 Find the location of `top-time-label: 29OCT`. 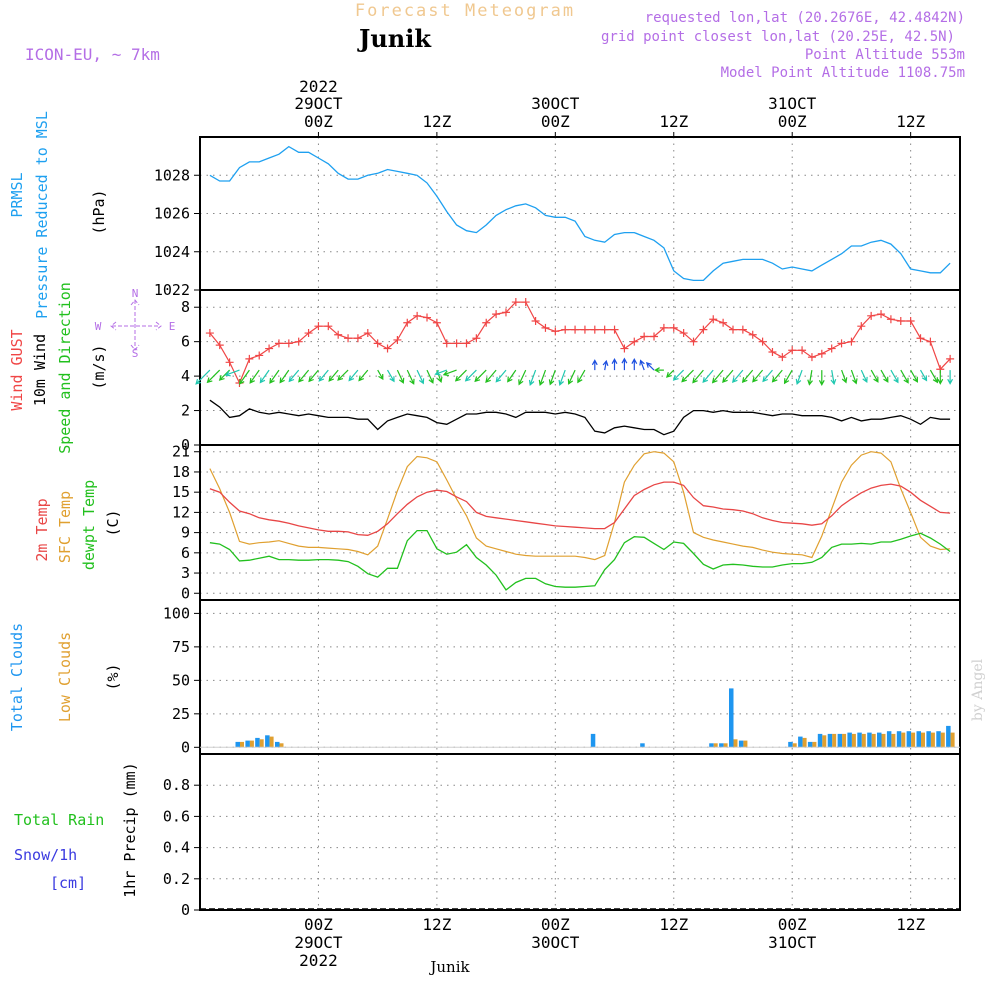

top-time-label: 29OCT is located at coordinates (318, 103).